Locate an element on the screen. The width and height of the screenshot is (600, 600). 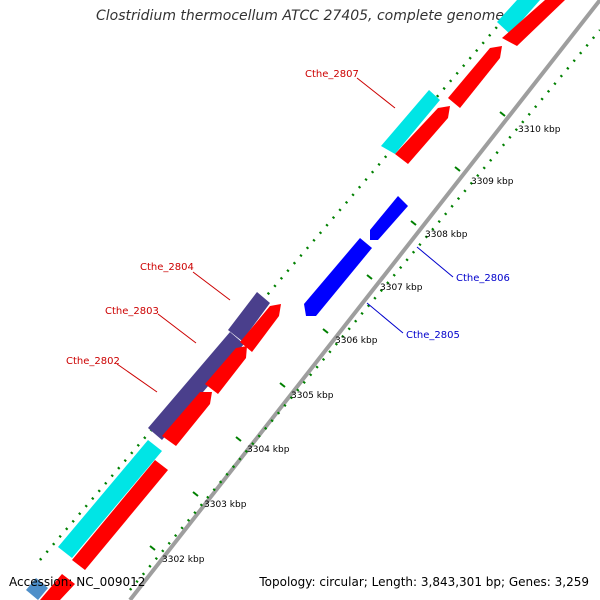
gene-cyan-top is located at coordinates (518, 17).